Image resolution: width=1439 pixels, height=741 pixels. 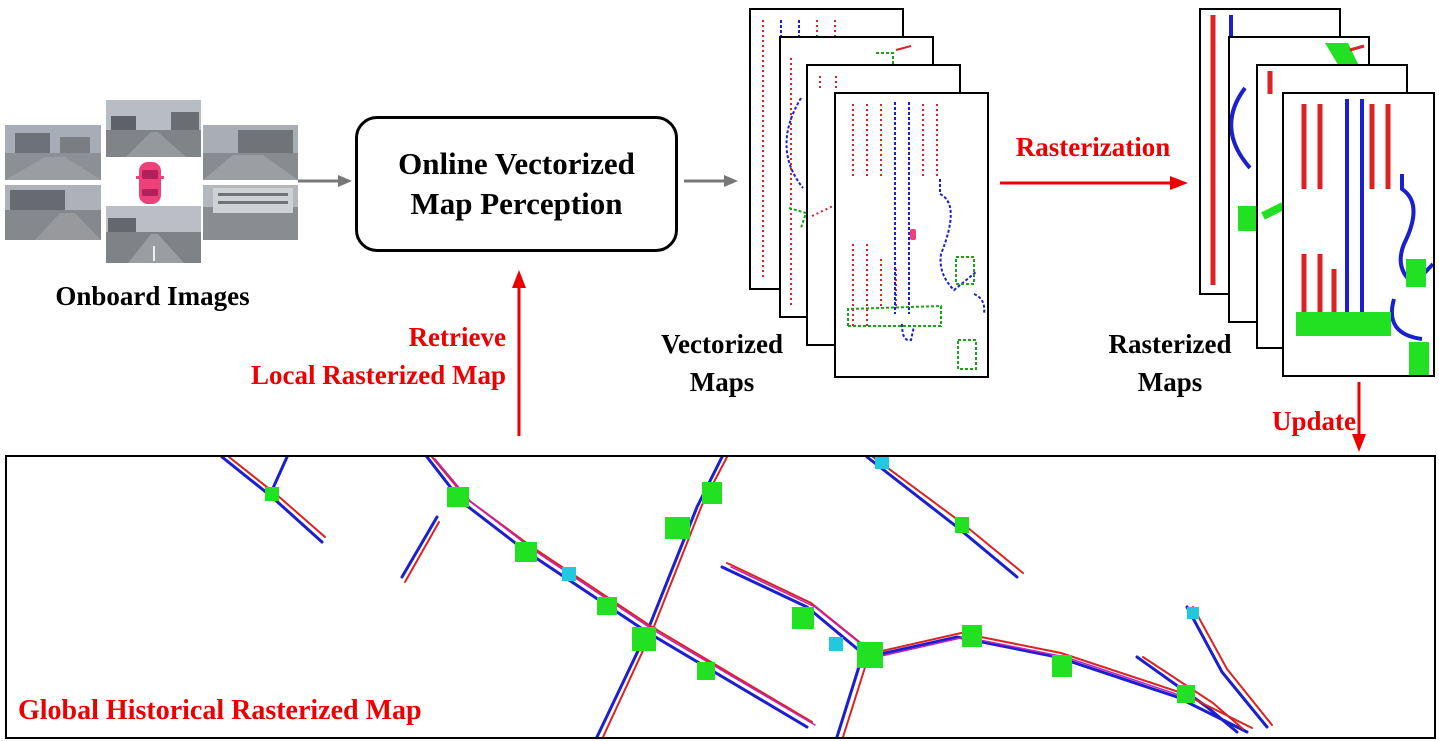 I want to click on global-map-label: Global Historical Rasterized Map, so click(x=220, y=710).